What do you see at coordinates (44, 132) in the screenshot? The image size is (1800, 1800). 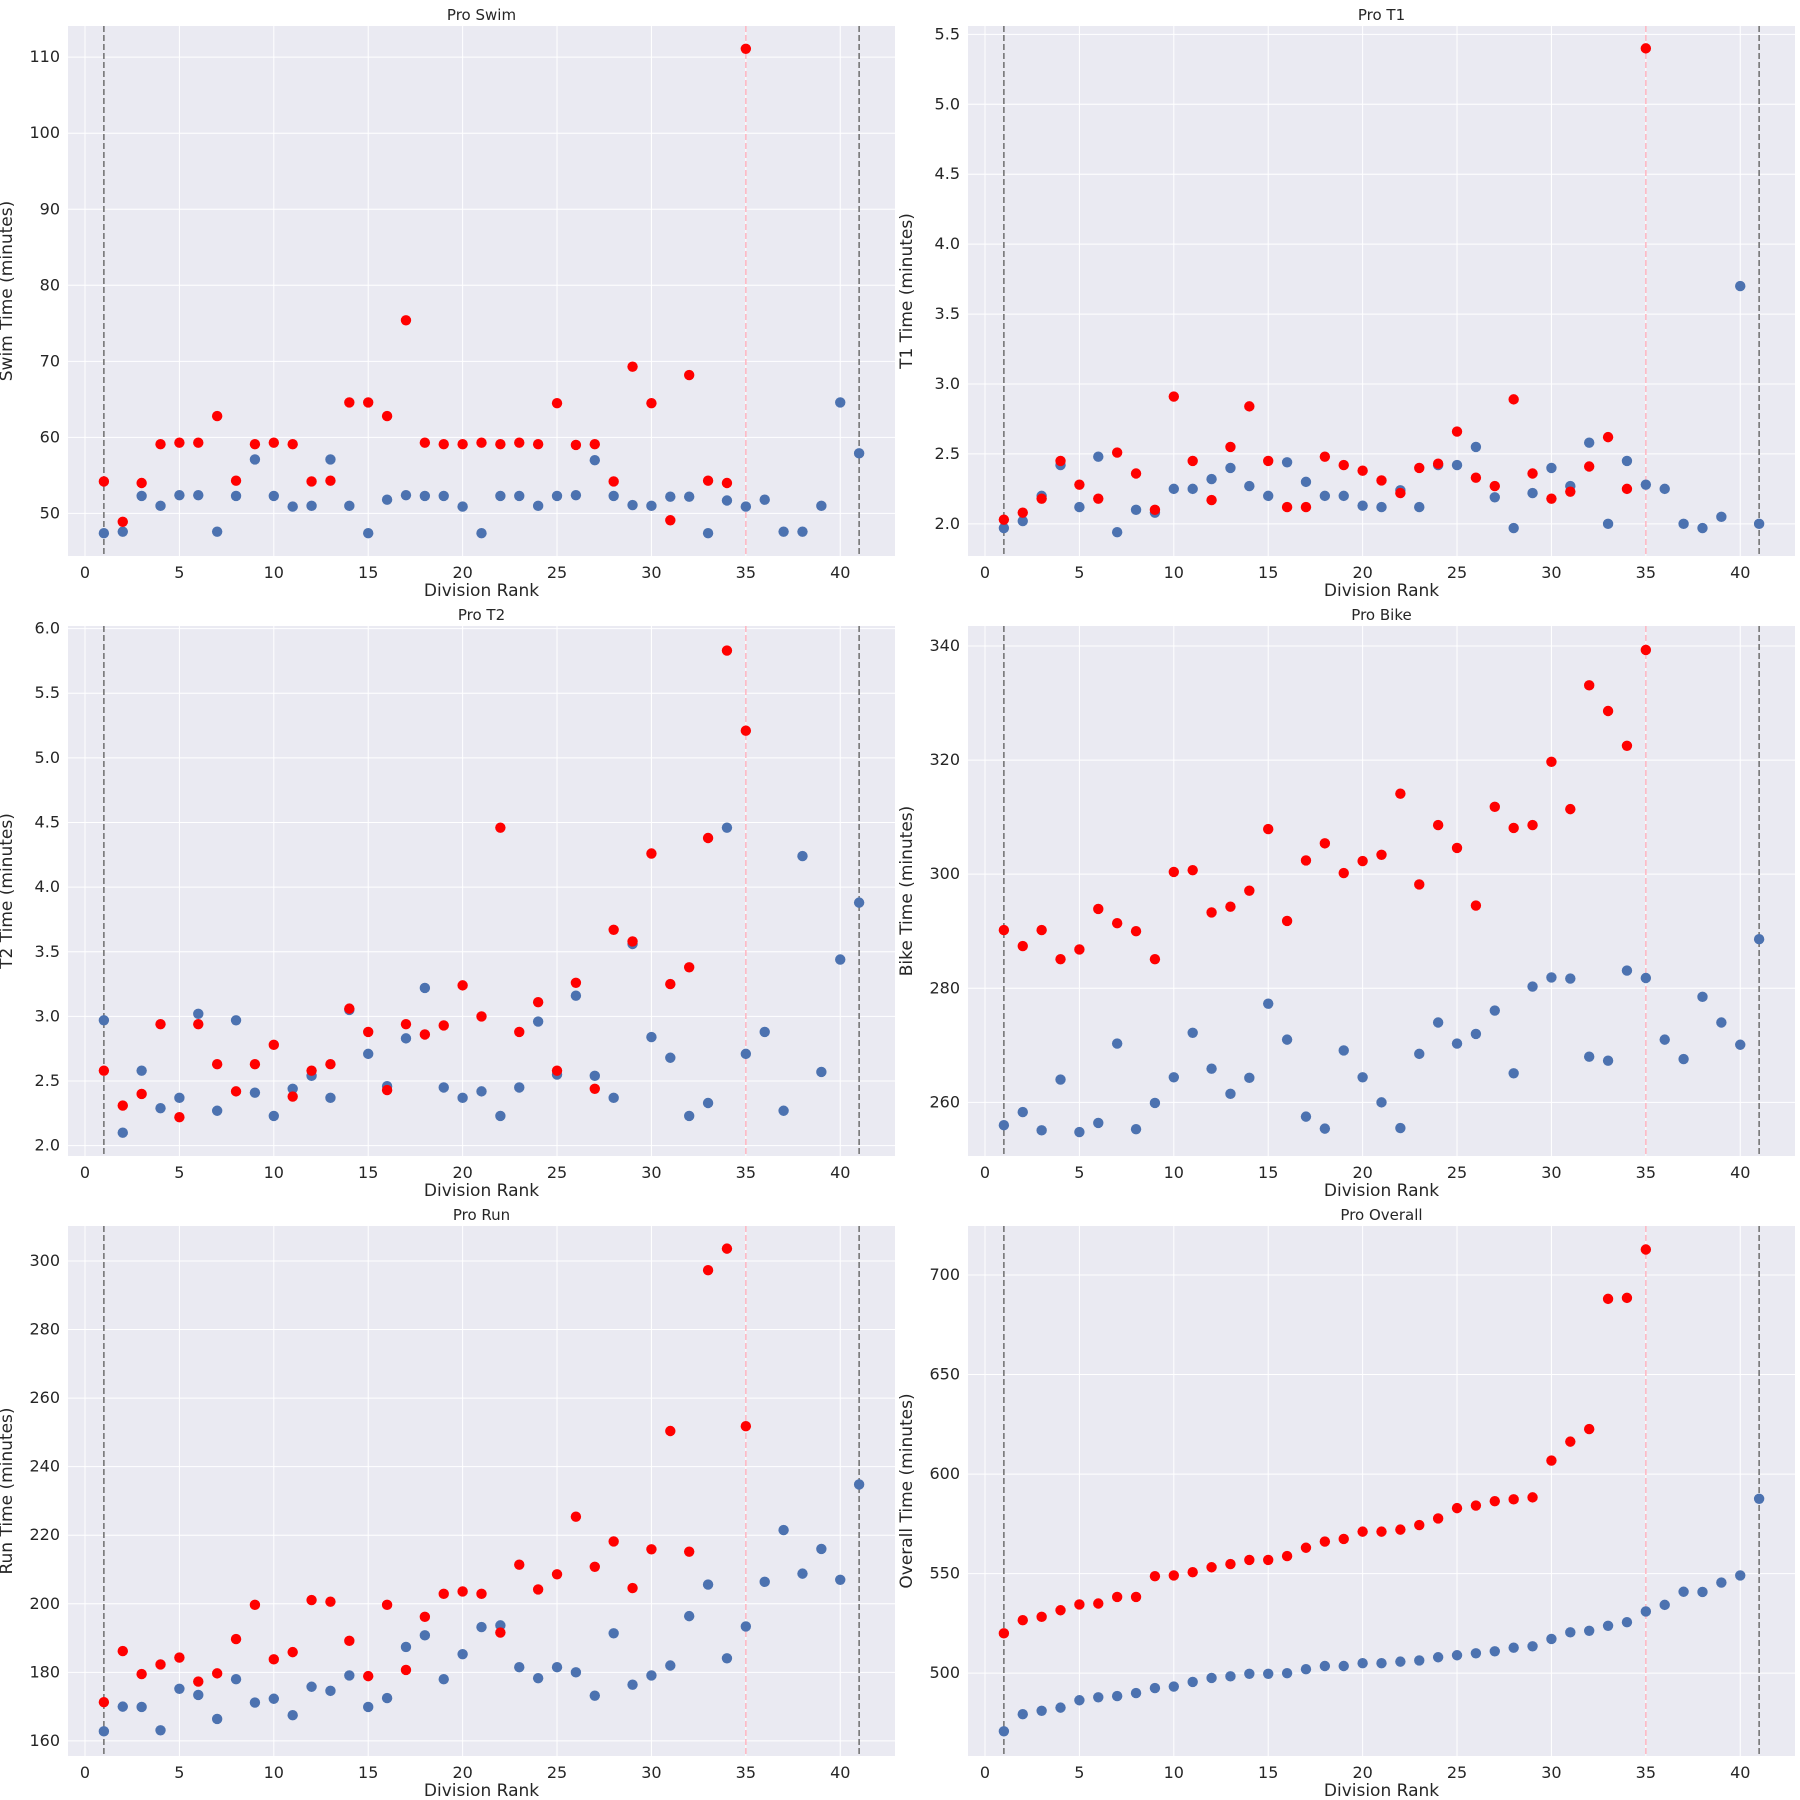 I see `y-tick-label: 100` at bounding box center [44, 132].